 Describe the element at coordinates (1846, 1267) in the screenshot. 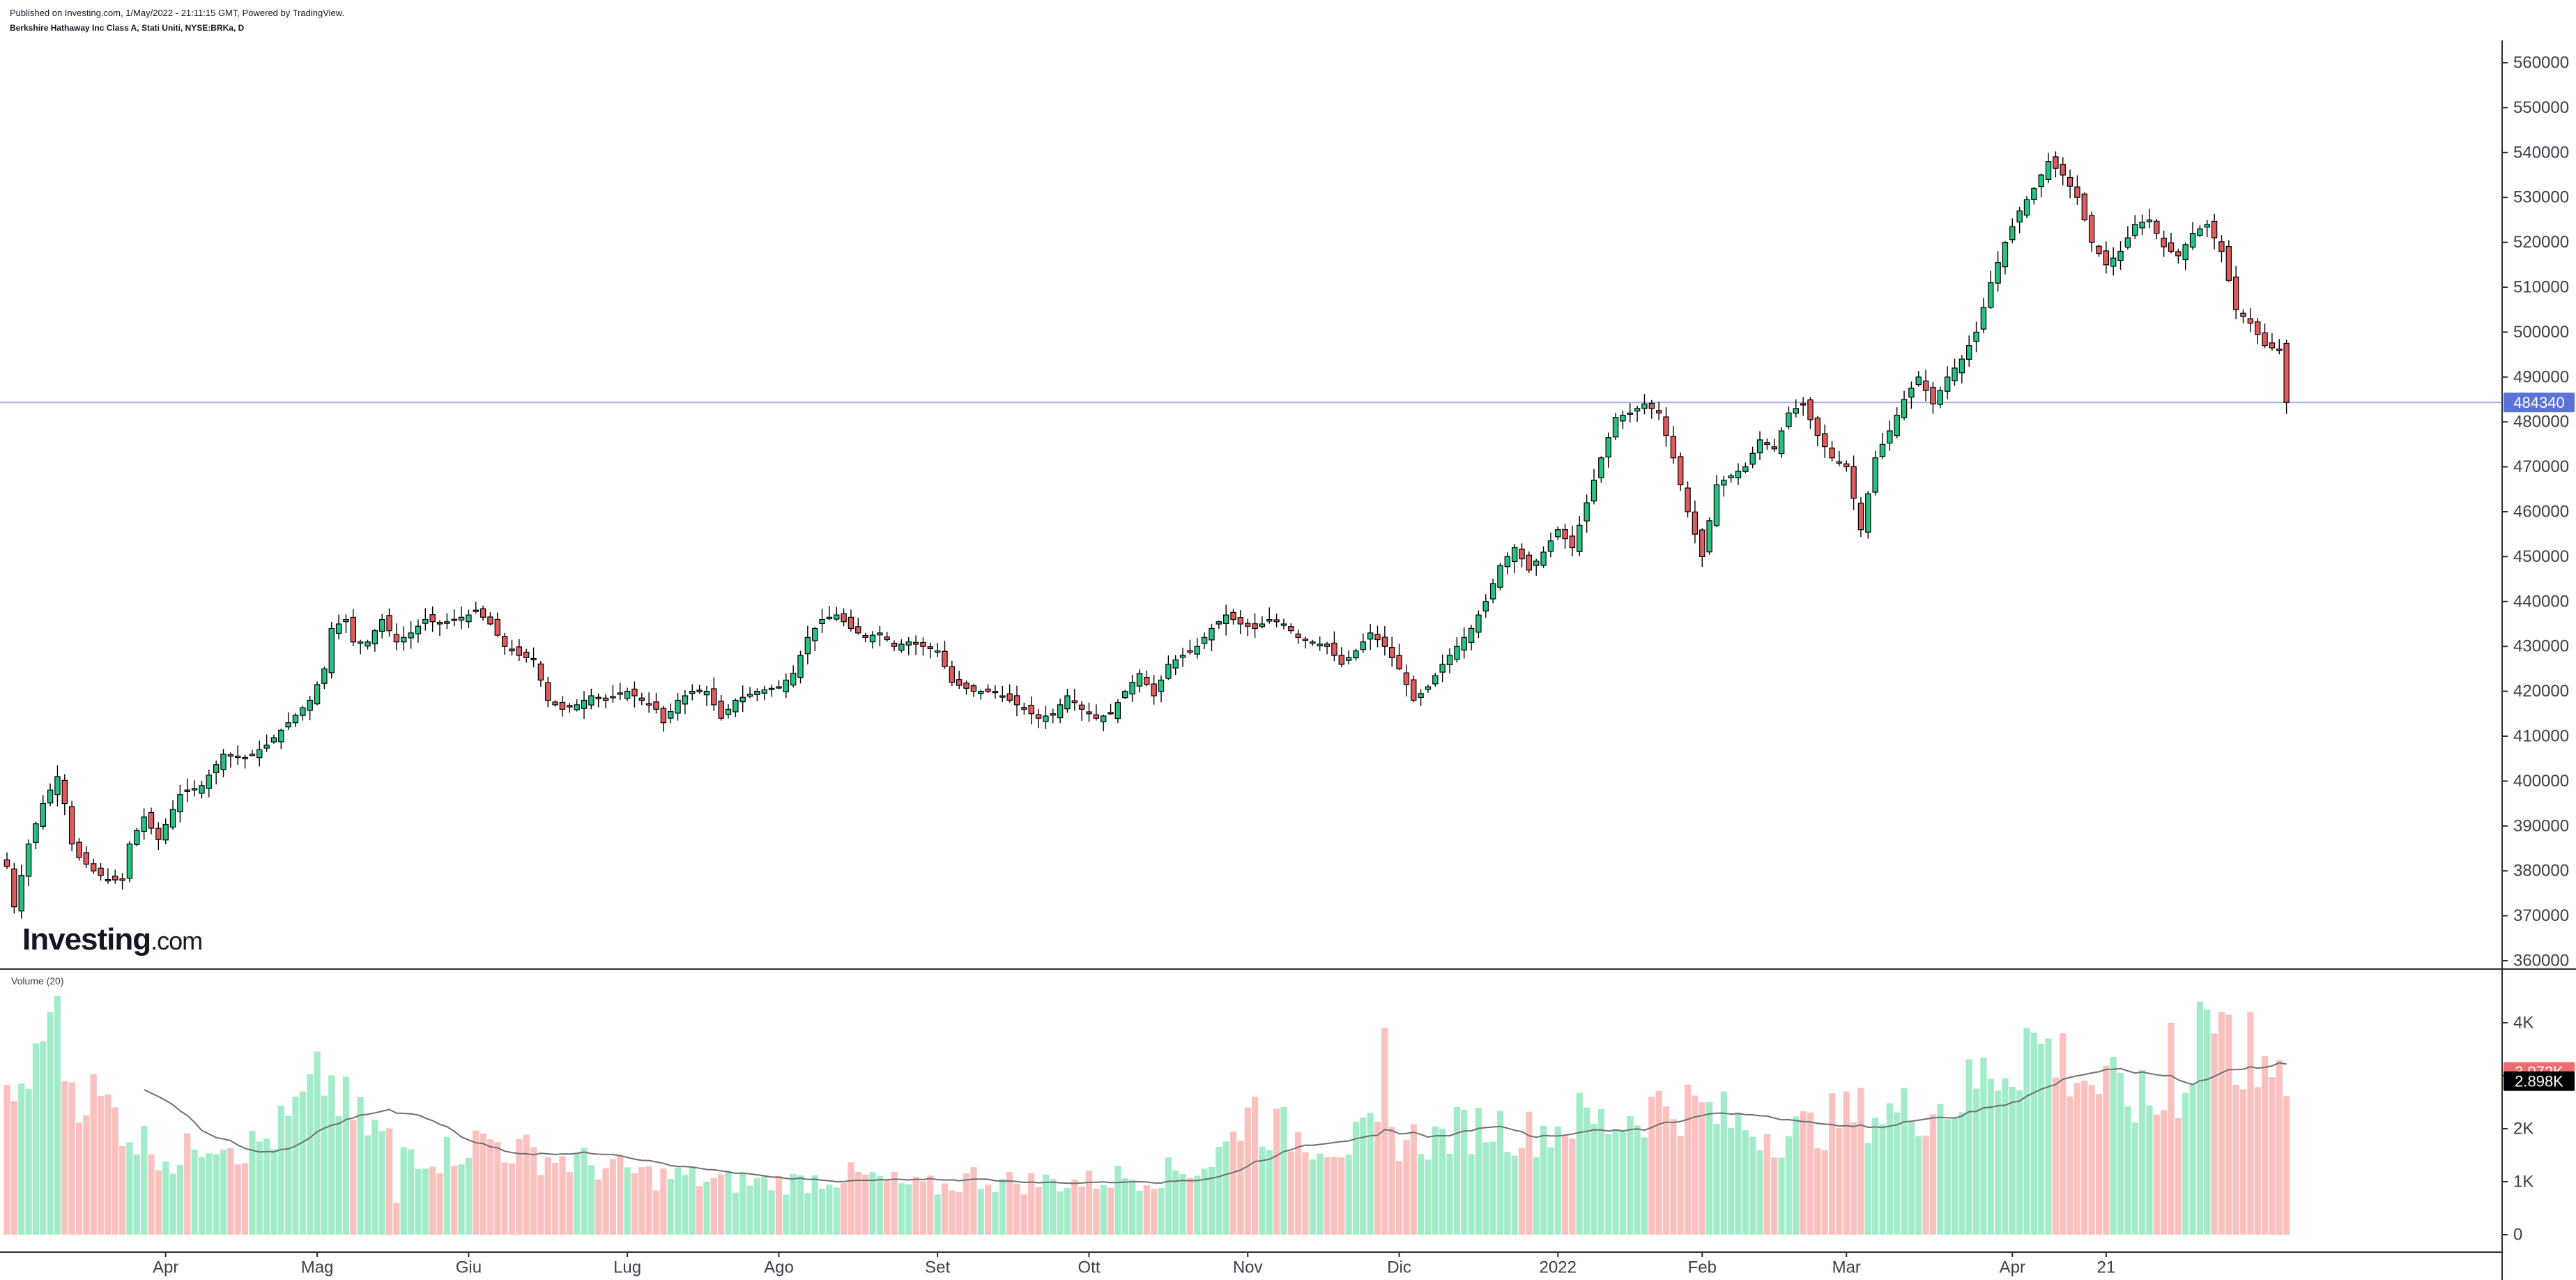

I see `time-tick-label: Mar` at that location.